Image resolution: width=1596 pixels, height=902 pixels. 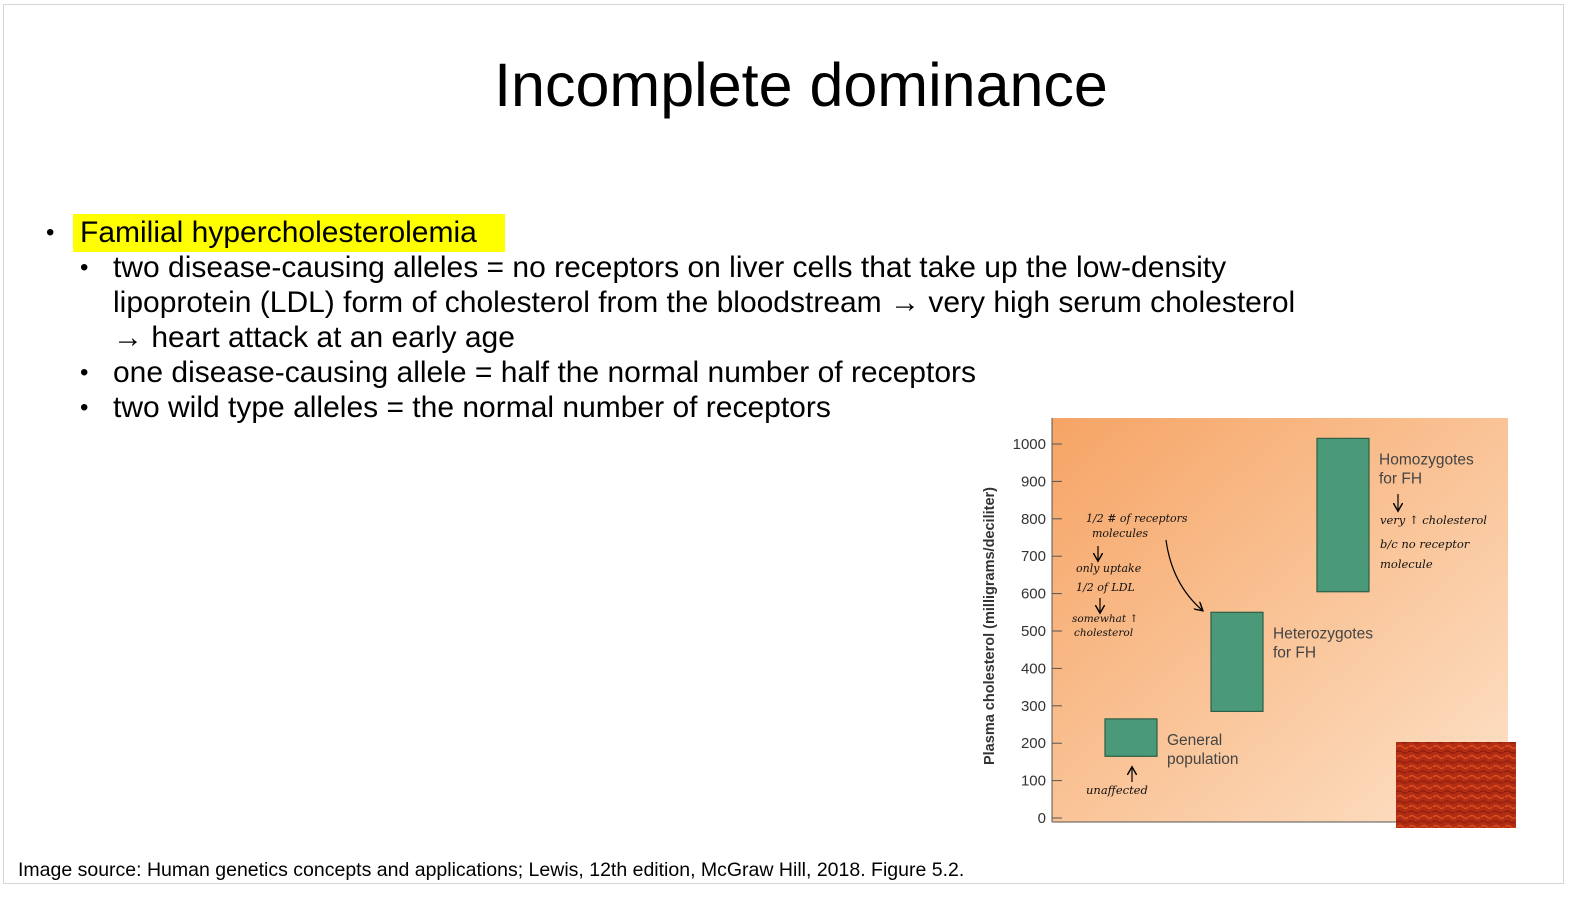 What do you see at coordinates (1433, 520) in the screenshot?
I see `note-homo-1: very ↑ cholesterol` at bounding box center [1433, 520].